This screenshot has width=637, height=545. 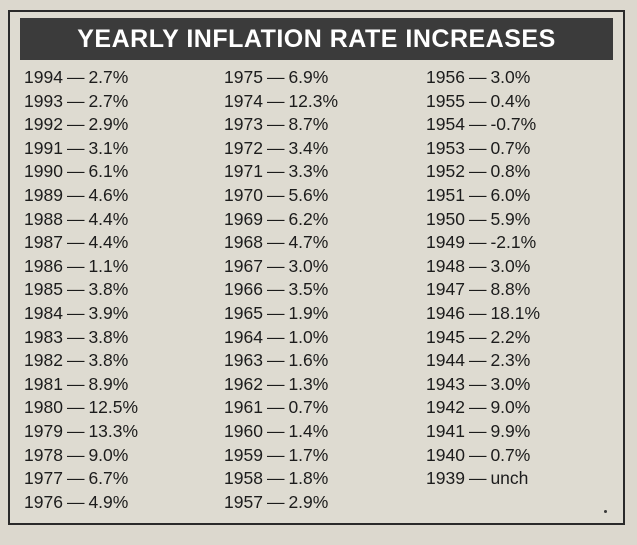 I want to click on year-label: 1954, so click(x=445, y=124).